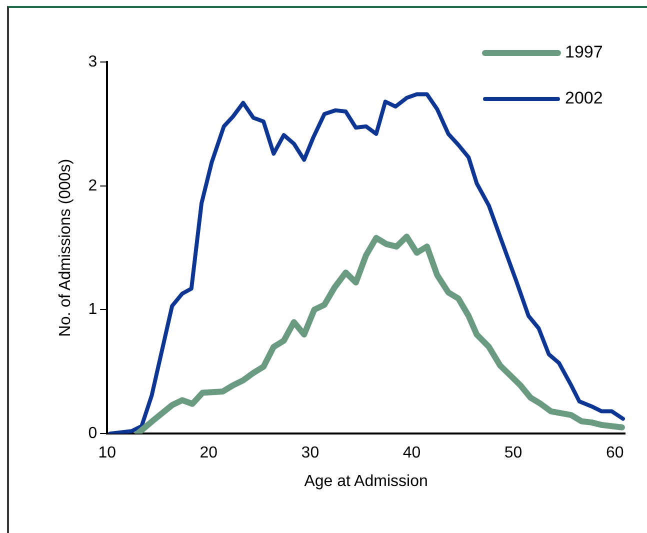 The image size is (647, 533). What do you see at coordinates (411, 453) in the screenshot?
I see `x-tick-label: 40` at bounding box center [411, 453].